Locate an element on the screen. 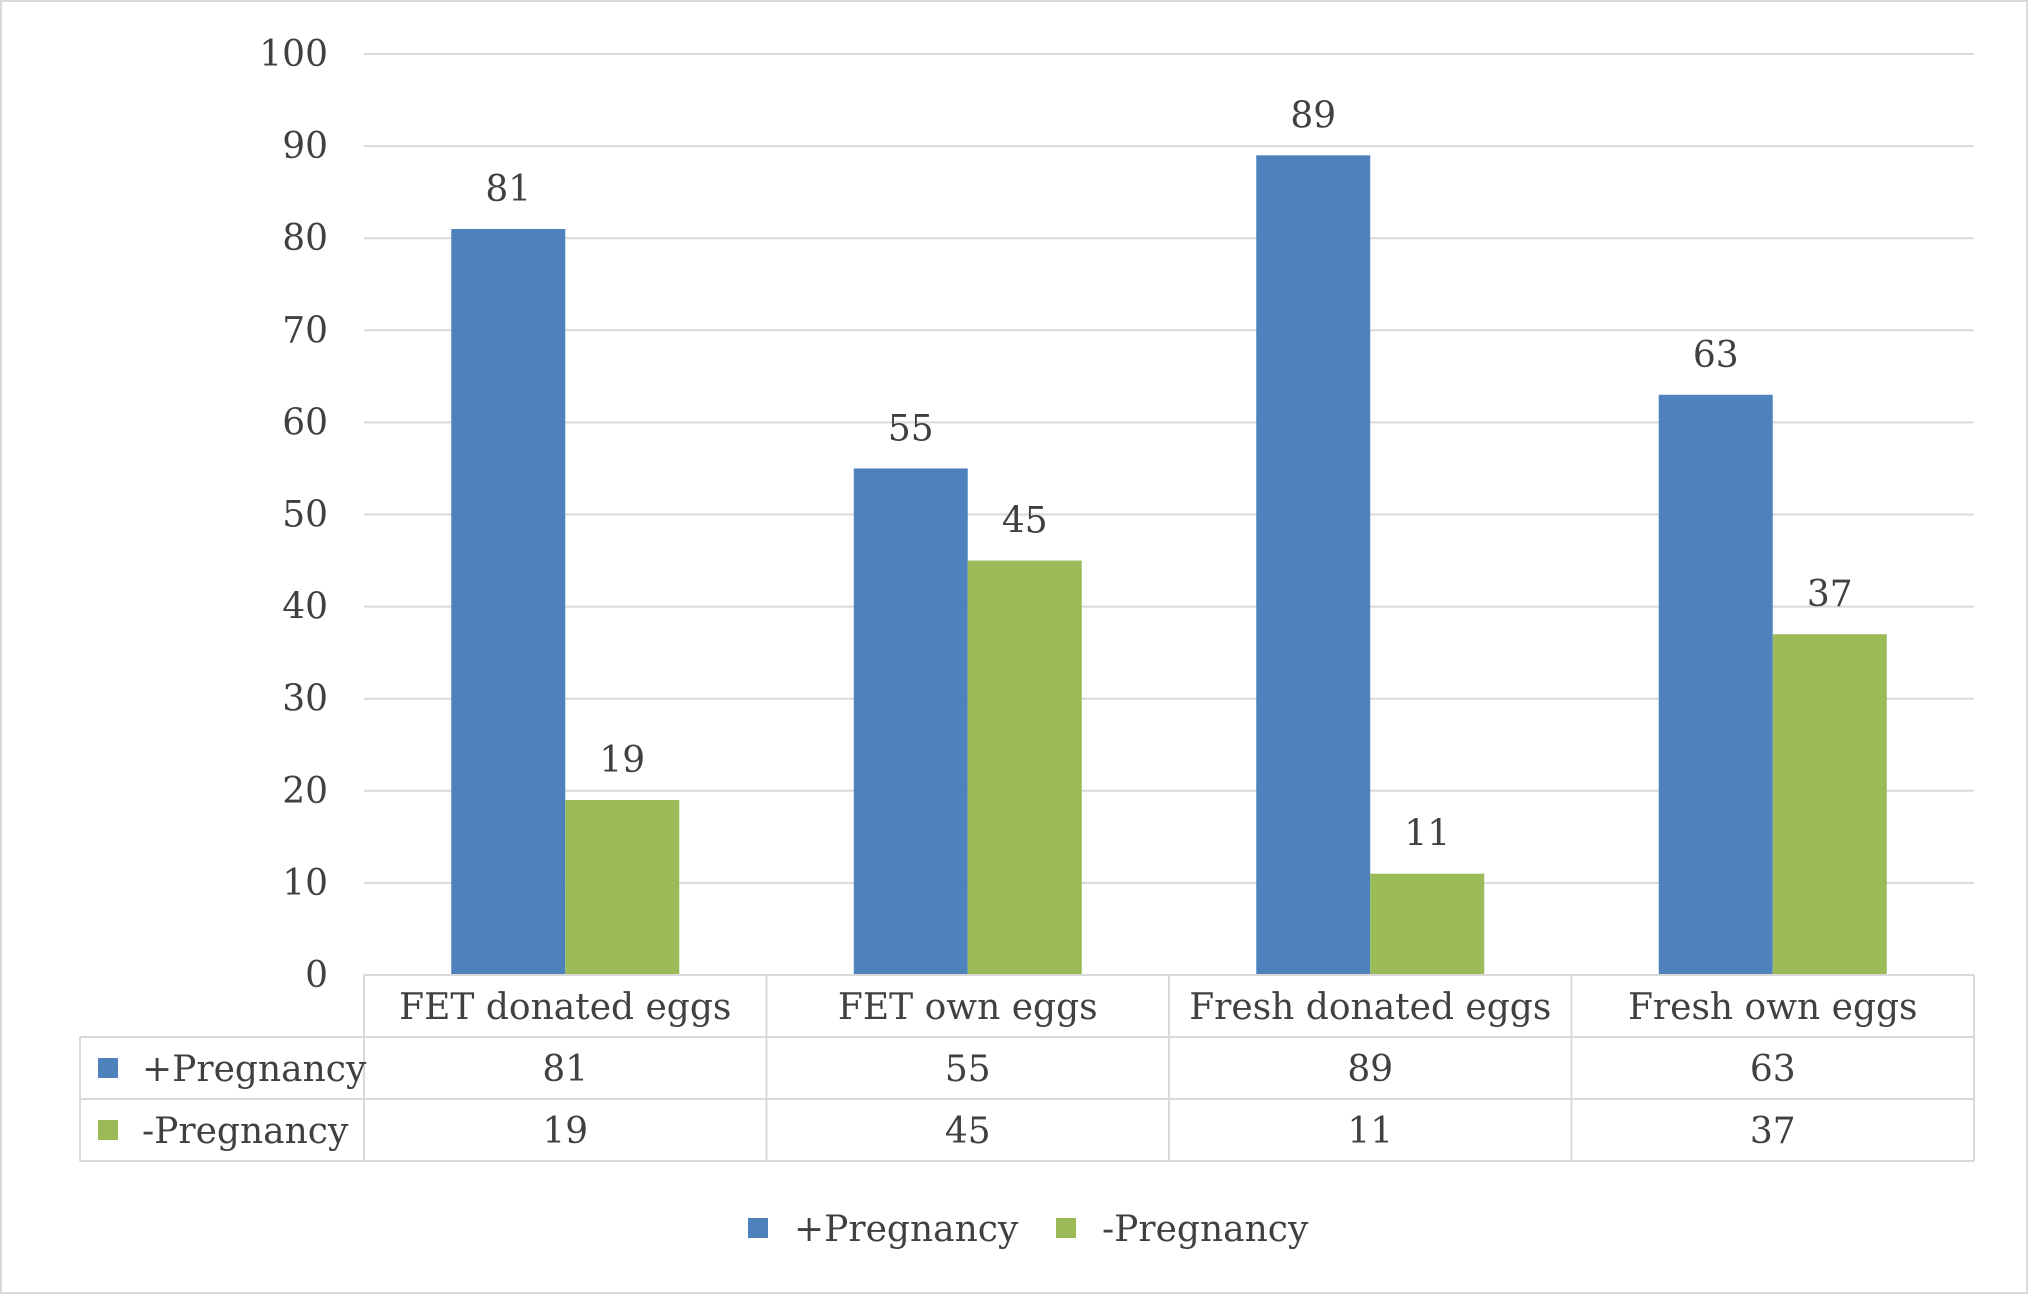  data-label: 45 is located at coordinates (1025, 521).